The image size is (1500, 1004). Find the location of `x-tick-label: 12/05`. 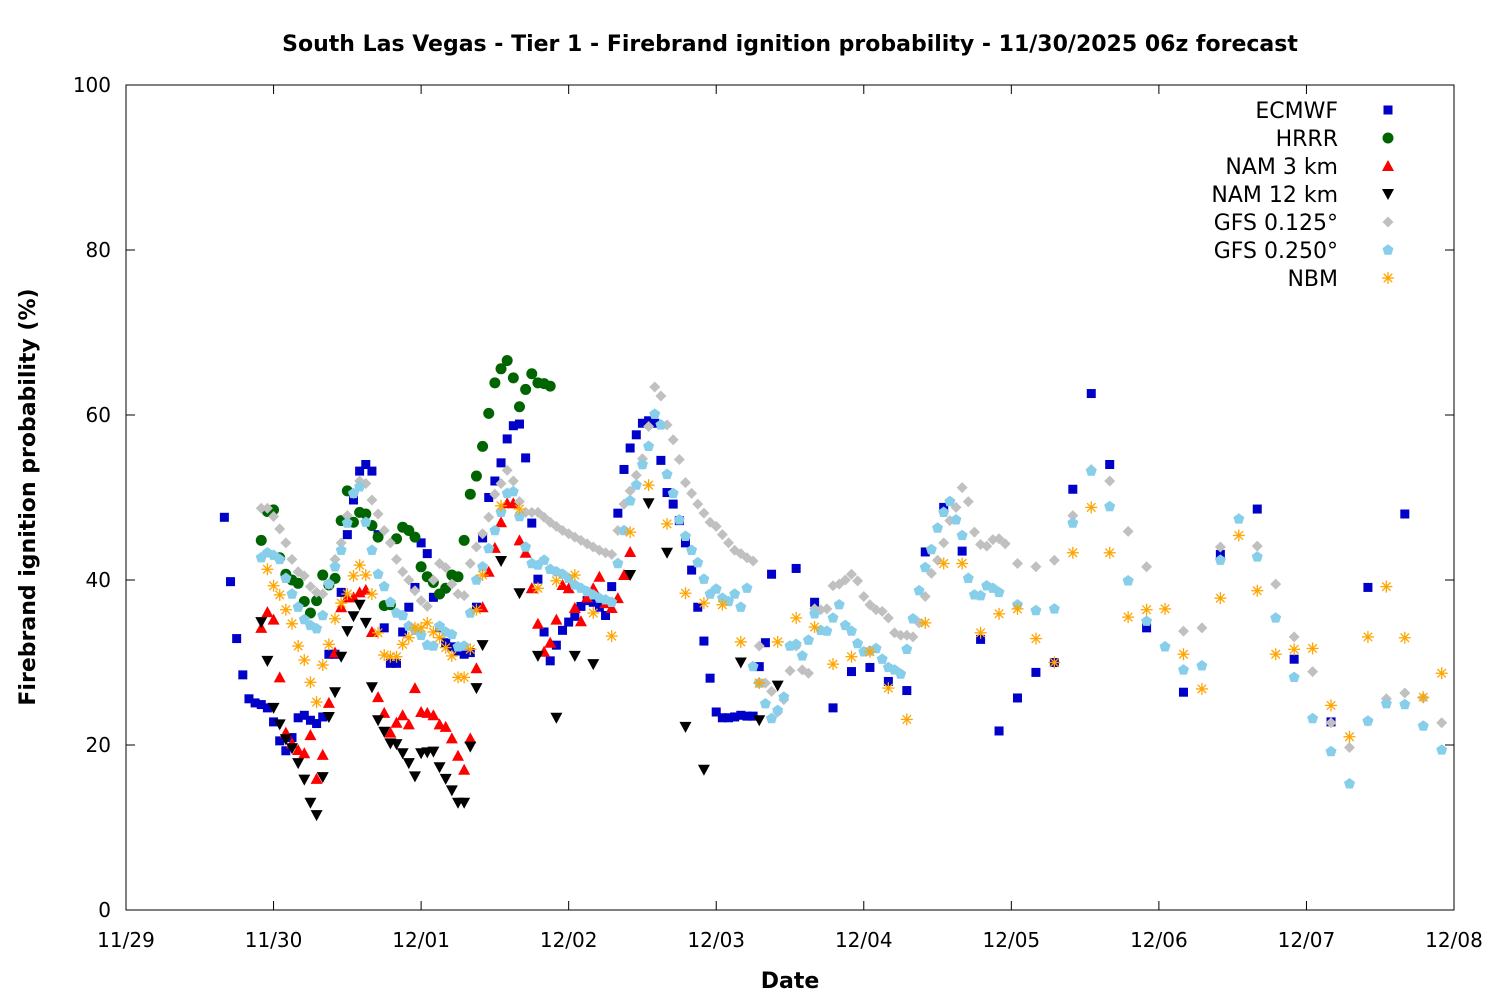

x-tick-label: 12/05 is located at coordinates (1012, 940).